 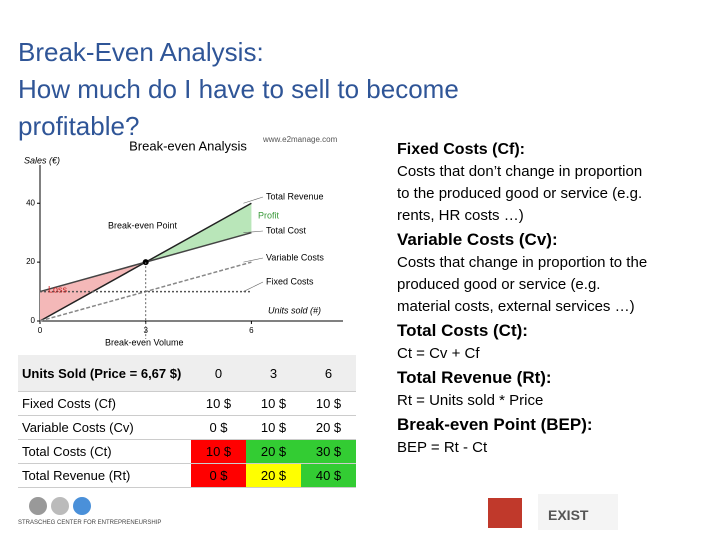 I want to click on value-cell: 40 $, so click(x=328, y=475).